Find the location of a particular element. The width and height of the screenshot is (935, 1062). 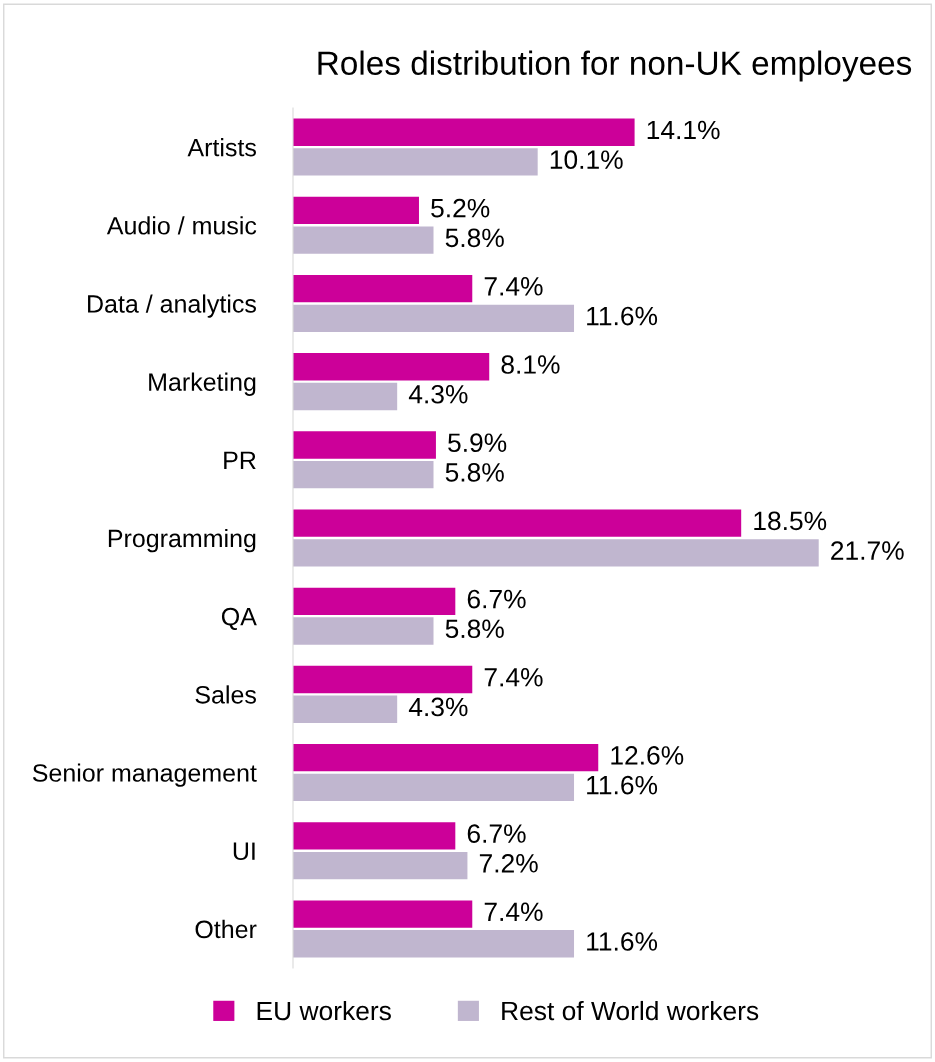

y-tick-label: PR is located at coordinates (240, 460).